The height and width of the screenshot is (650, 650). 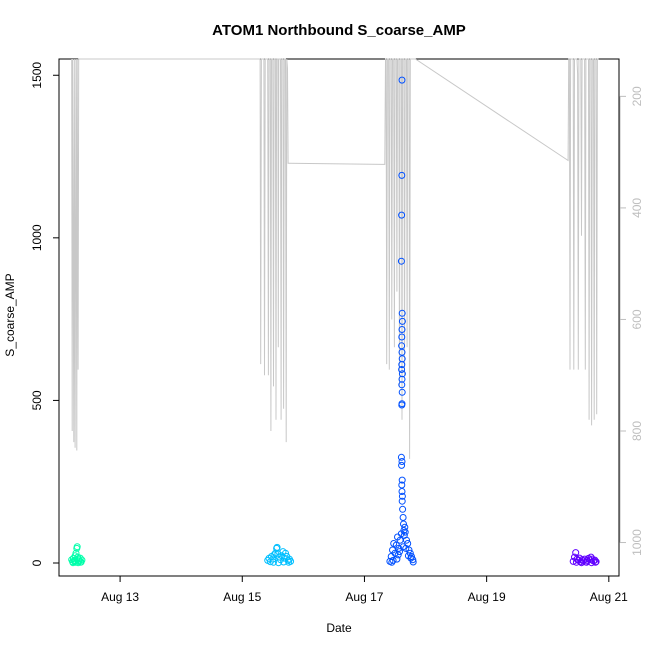 What do you see at coordinates (637, 431) in the screenshot?
I see `right-tick-label: 800` at bounding box center [637, 431].